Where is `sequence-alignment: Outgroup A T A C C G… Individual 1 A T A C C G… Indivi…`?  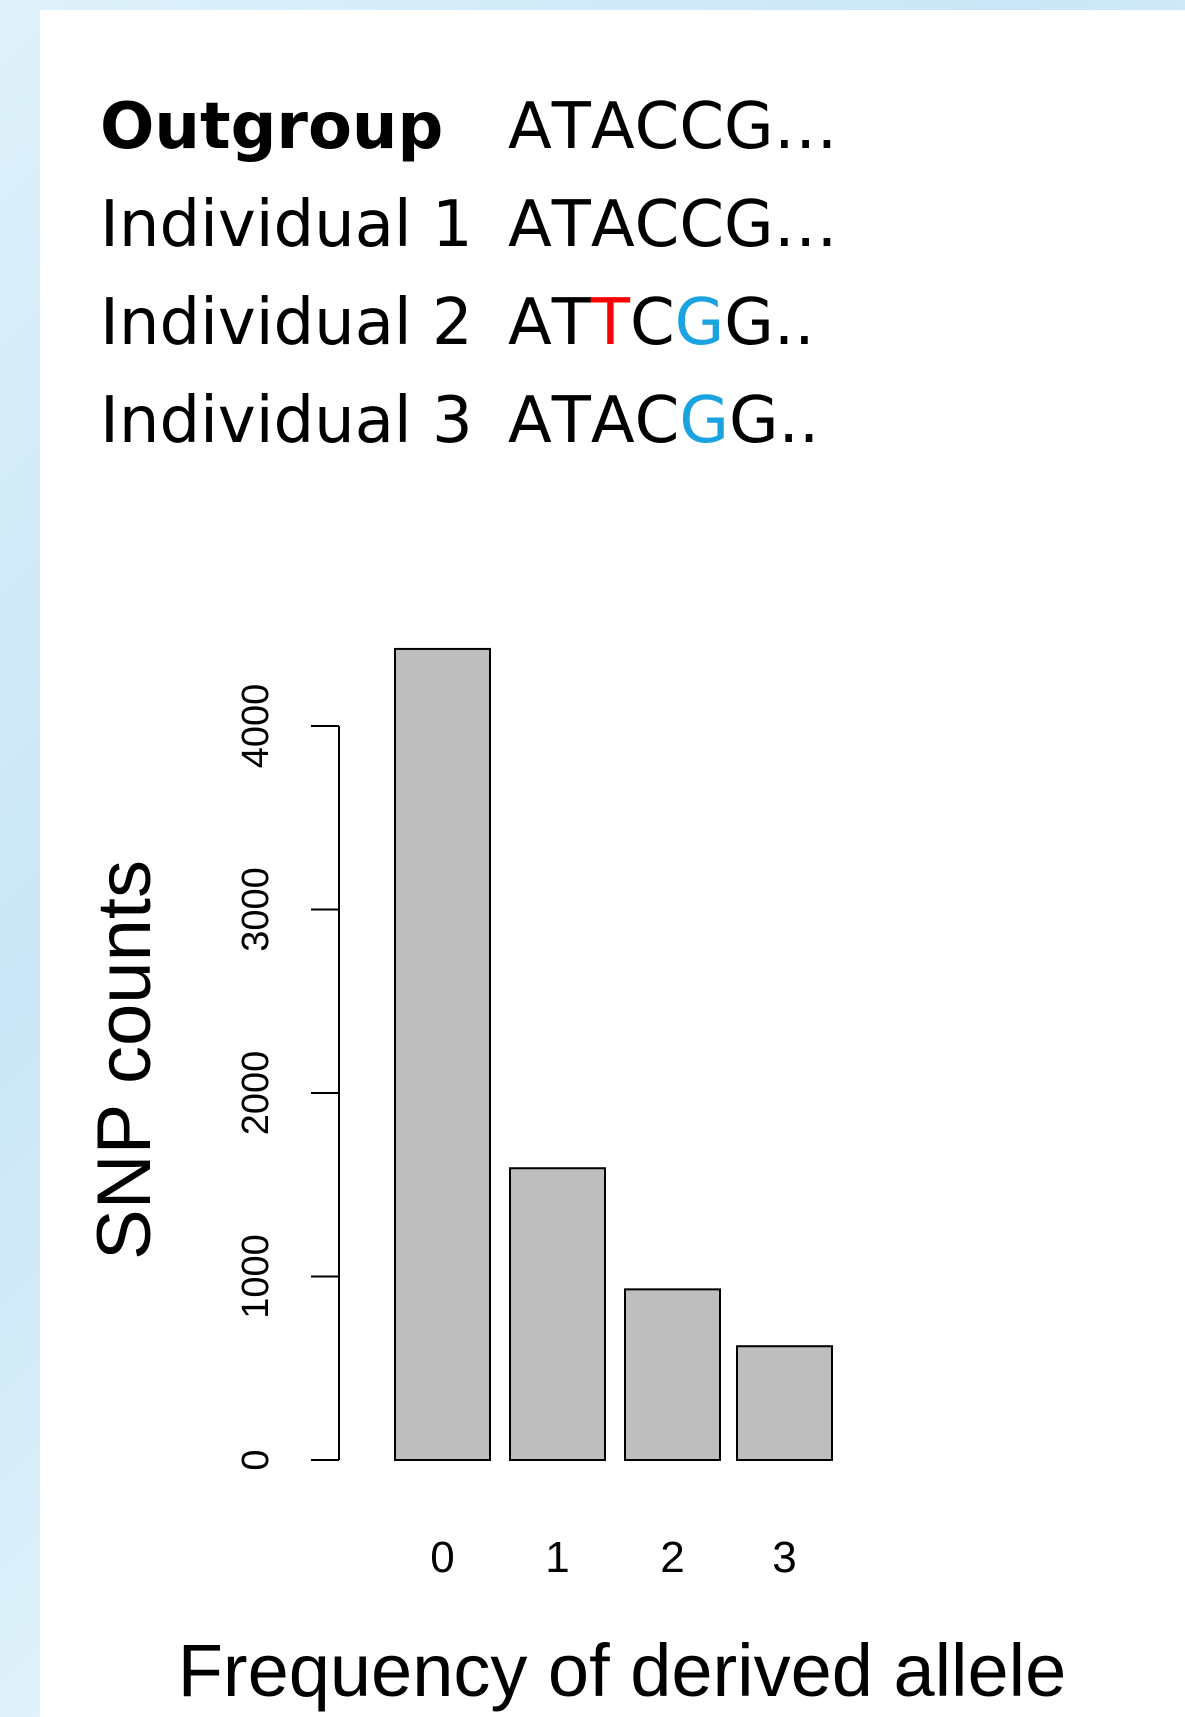 sequence-alignment: Outgroup A T A C C G… Individual 1 A T A C C G… Indivi… is located at coordinates (469, 274).